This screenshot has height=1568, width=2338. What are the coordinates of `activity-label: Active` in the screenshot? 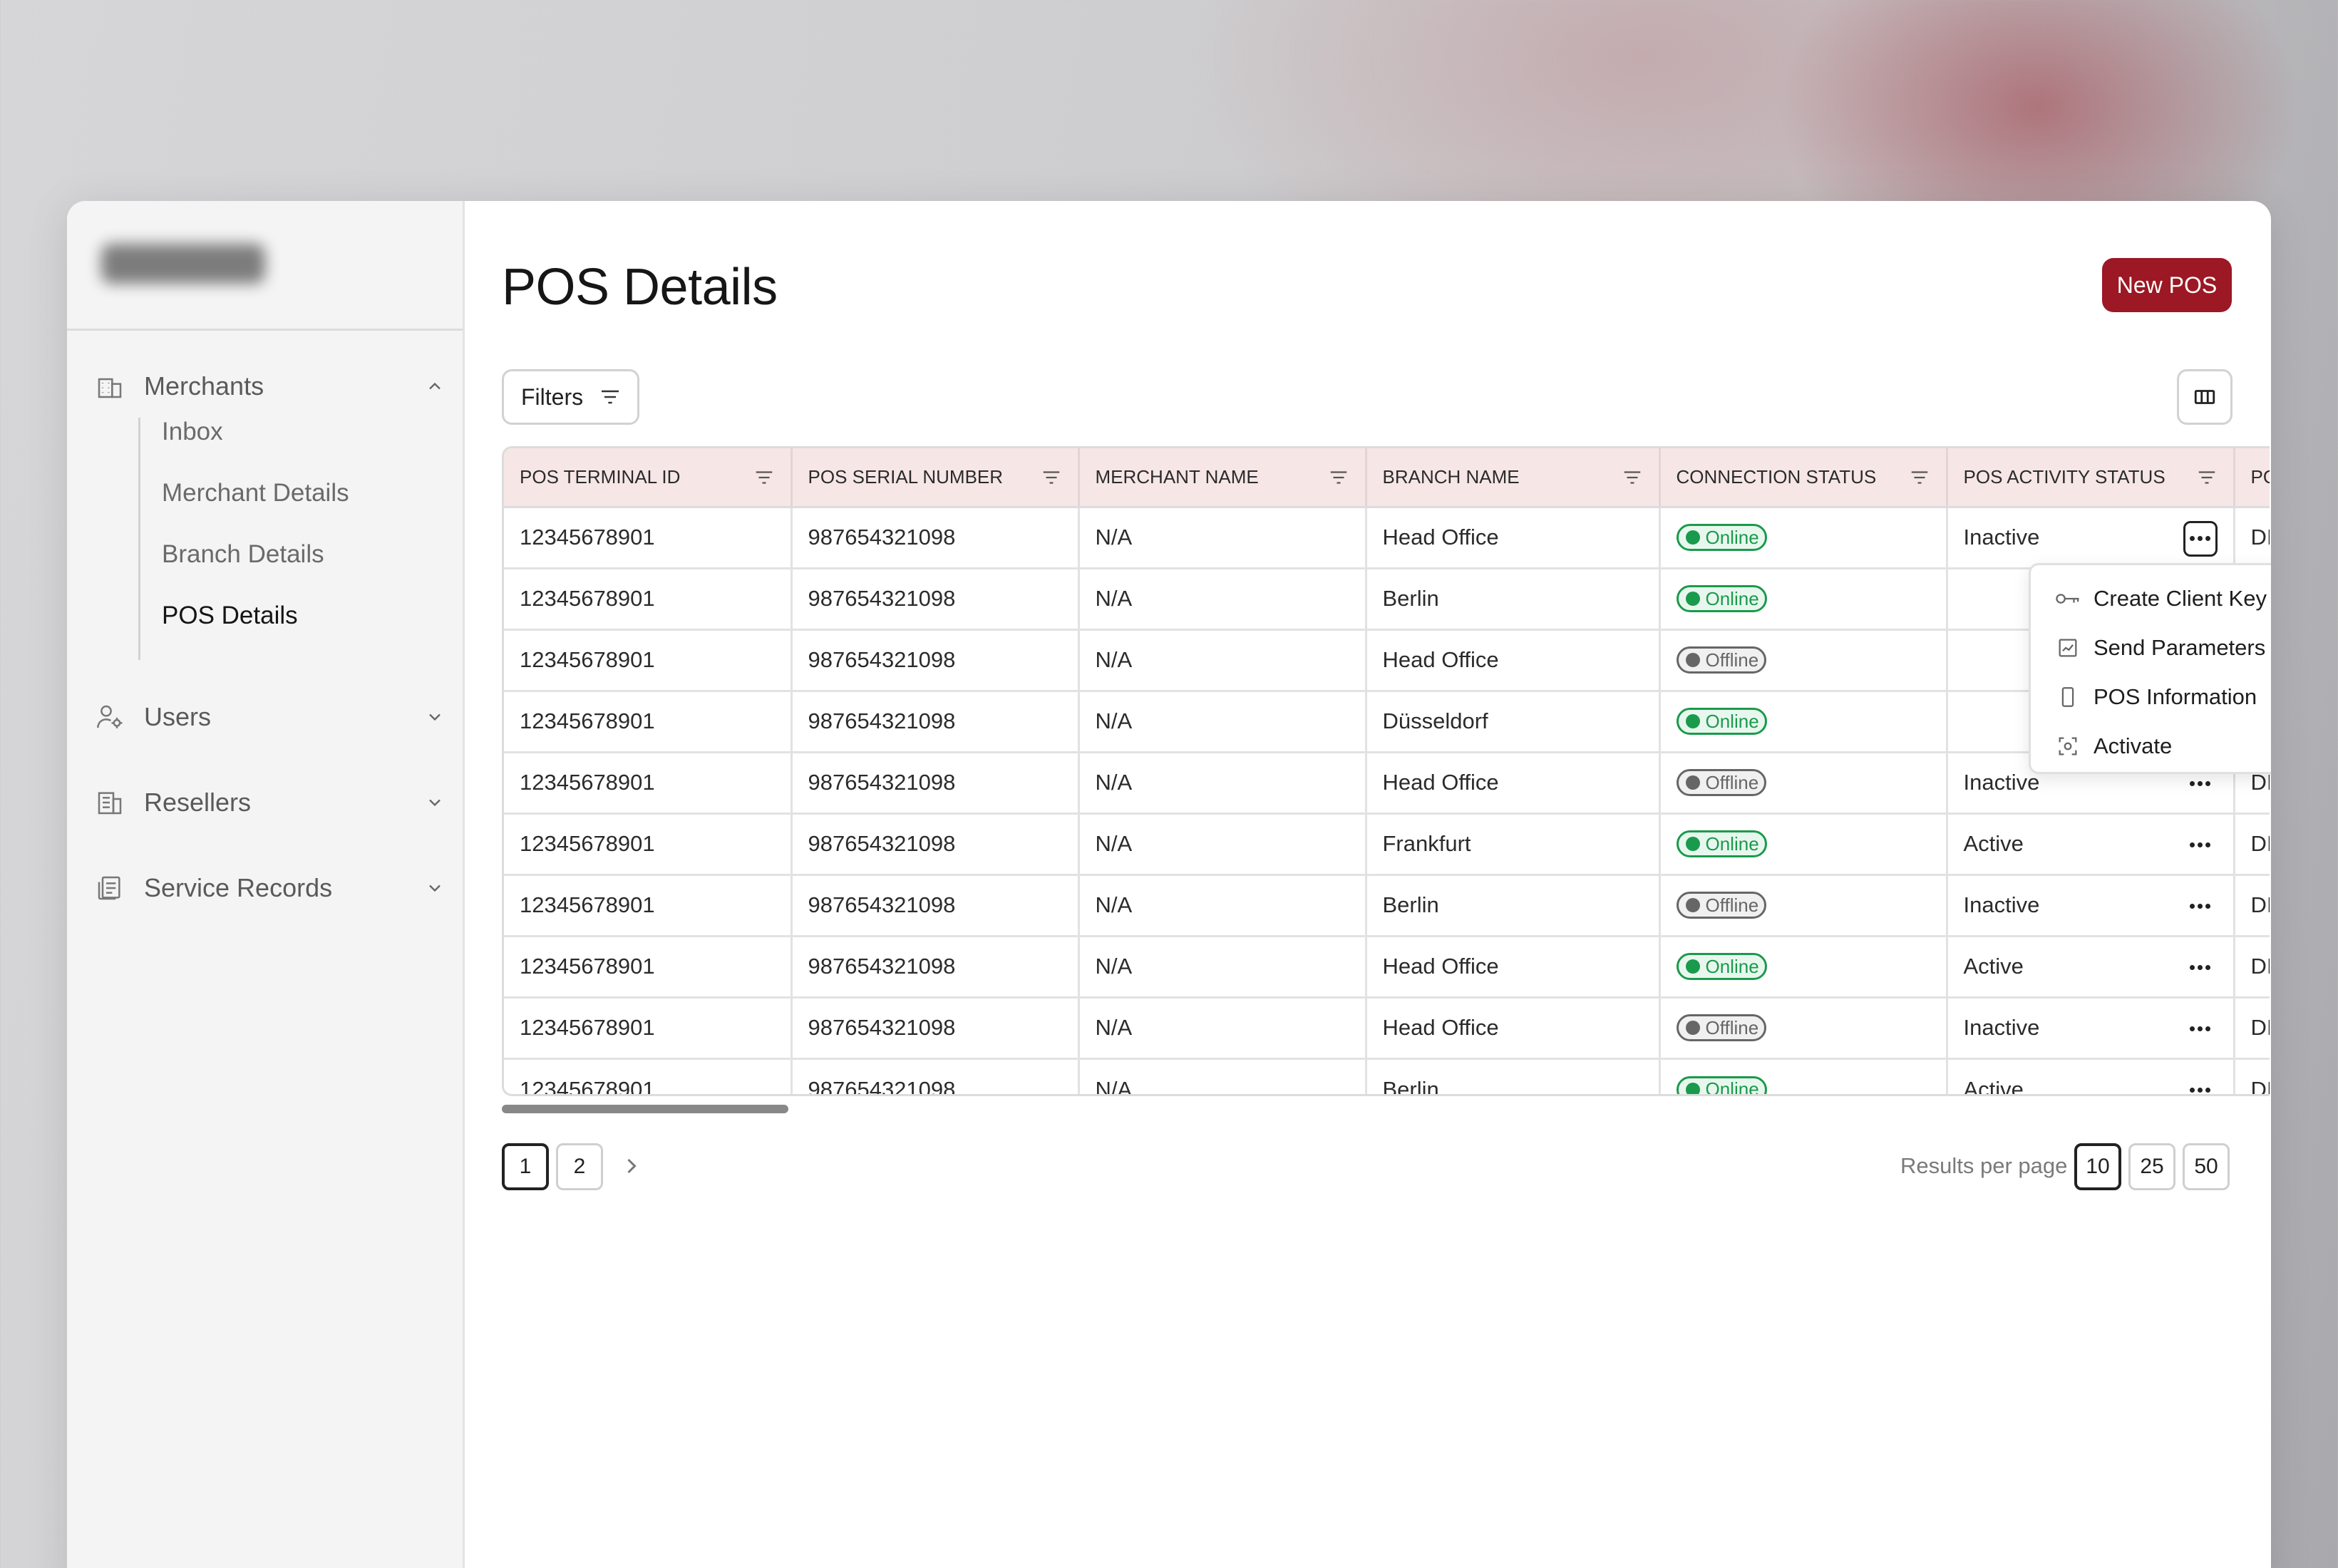 It's located at (1993, 844).